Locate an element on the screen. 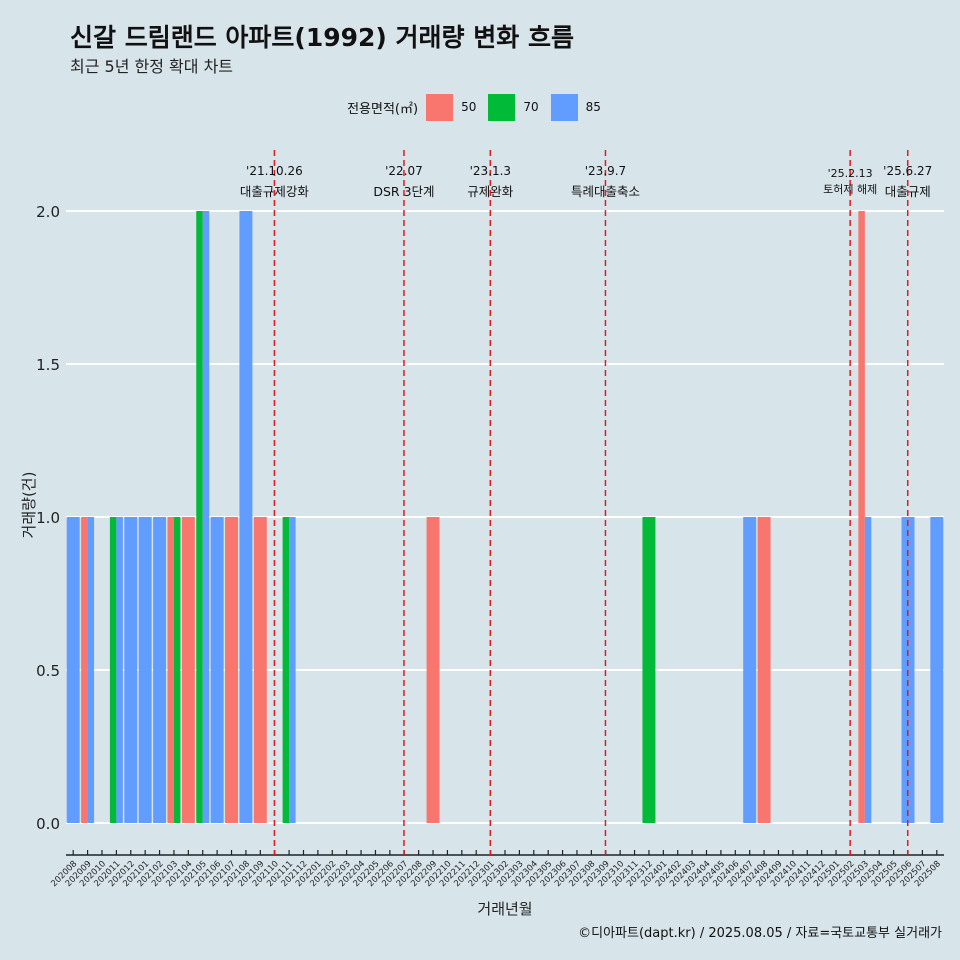  legend-item-70: 70 is located at coordinates (513, 107).